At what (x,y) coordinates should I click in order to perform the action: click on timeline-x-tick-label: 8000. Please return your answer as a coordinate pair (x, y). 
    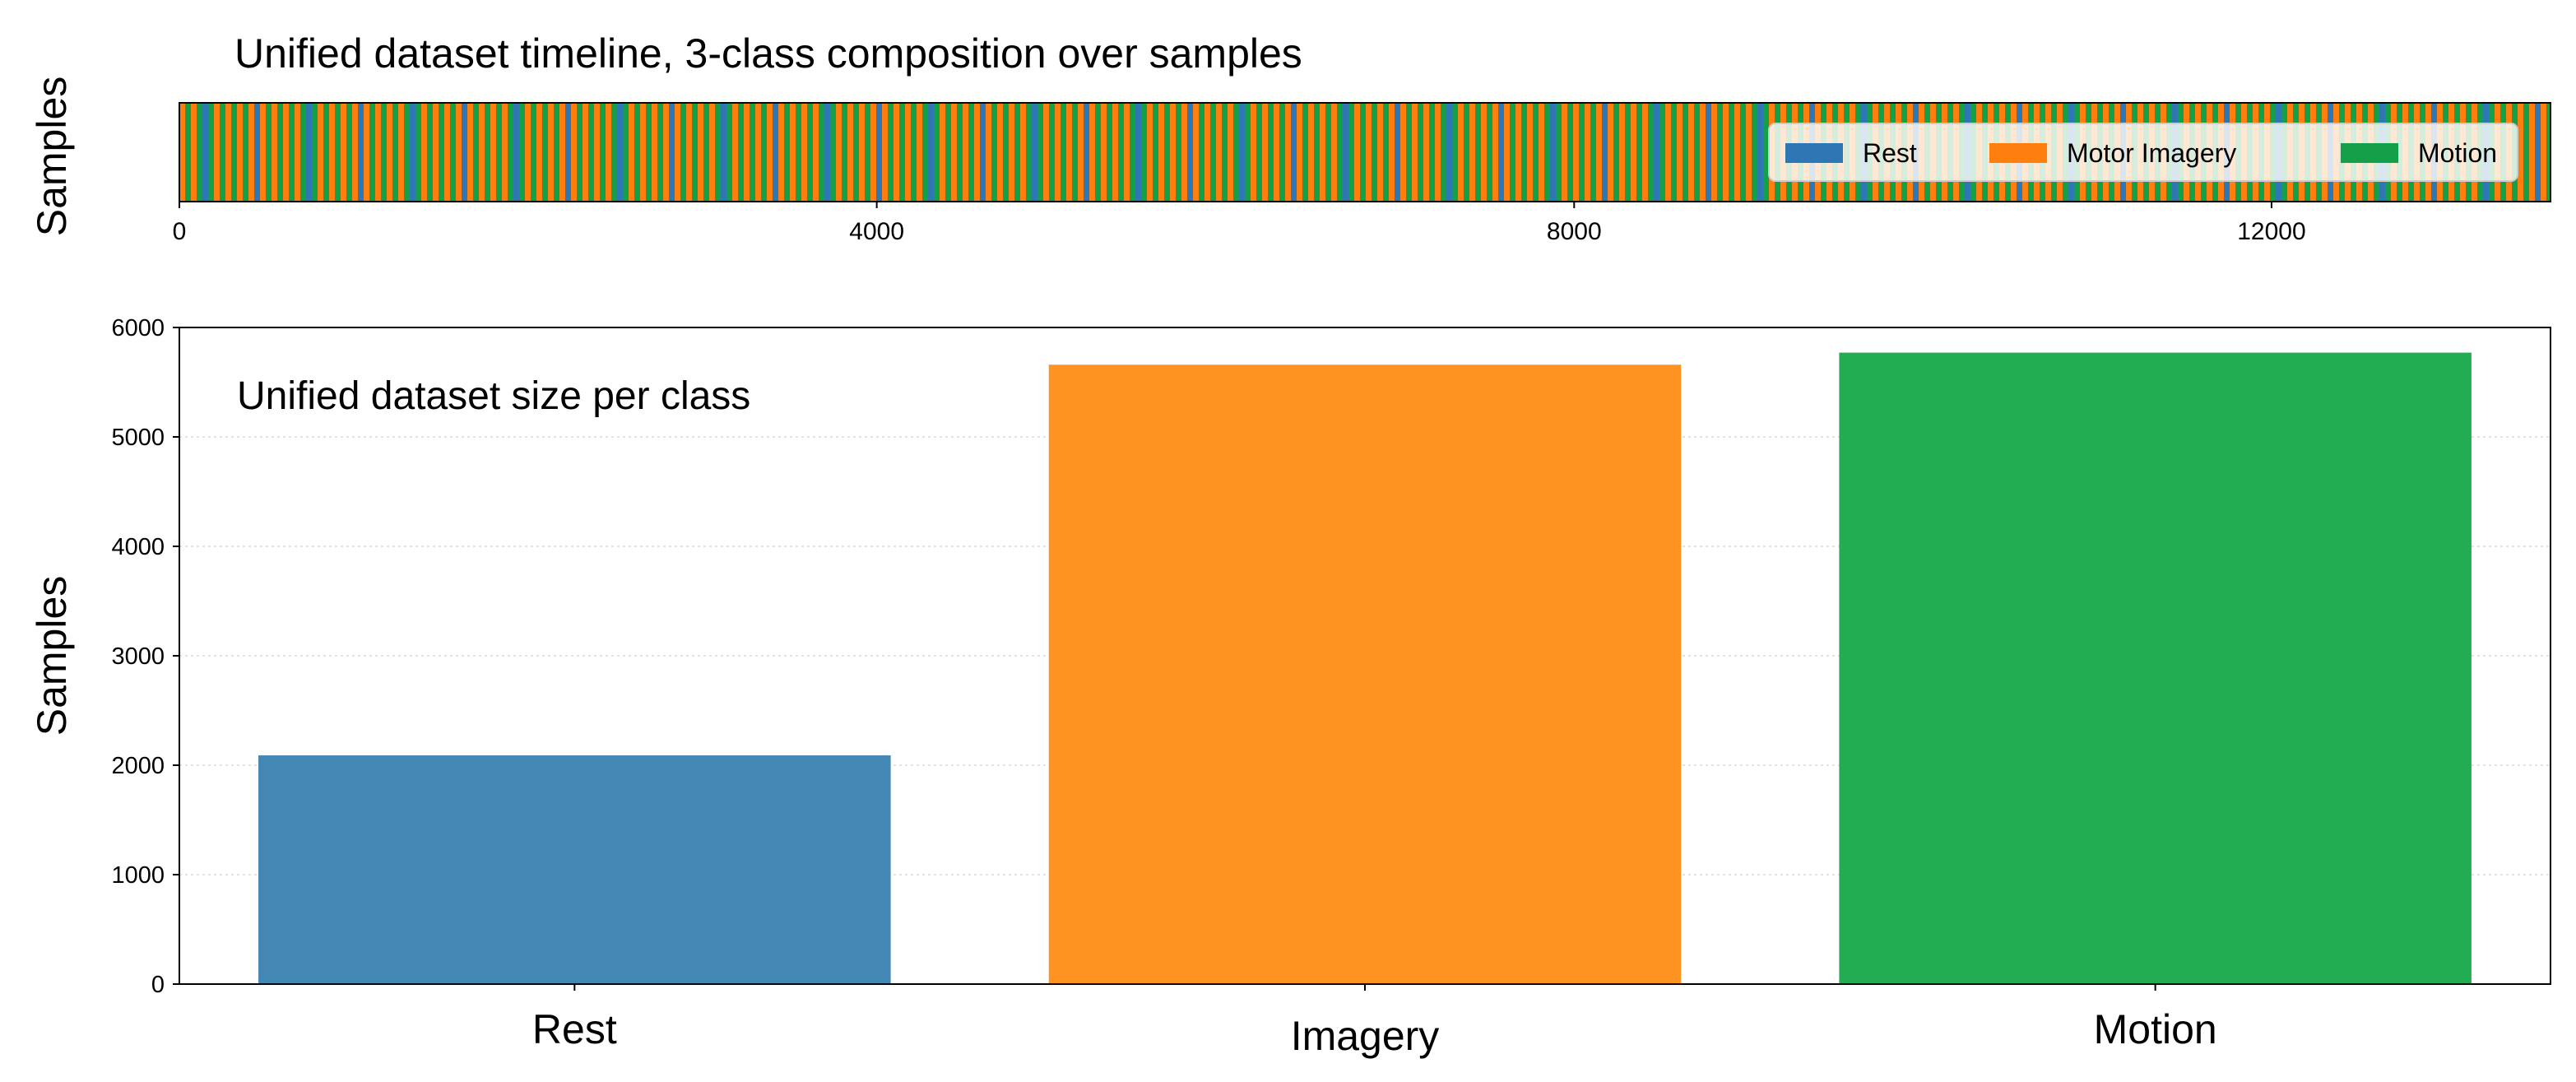
    Looking at the image, I should click on (1574, 231).